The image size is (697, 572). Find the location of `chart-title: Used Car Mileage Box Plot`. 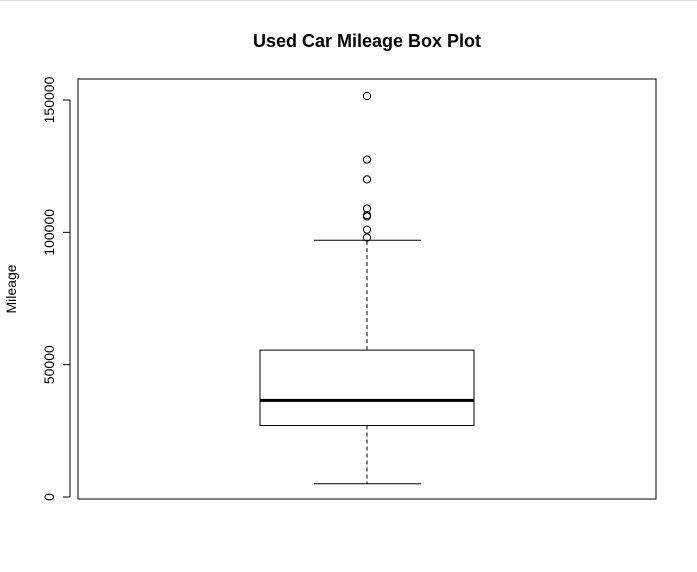

chart-title: Used Car Mileage Box Plot is located at coordinates (367, 41).